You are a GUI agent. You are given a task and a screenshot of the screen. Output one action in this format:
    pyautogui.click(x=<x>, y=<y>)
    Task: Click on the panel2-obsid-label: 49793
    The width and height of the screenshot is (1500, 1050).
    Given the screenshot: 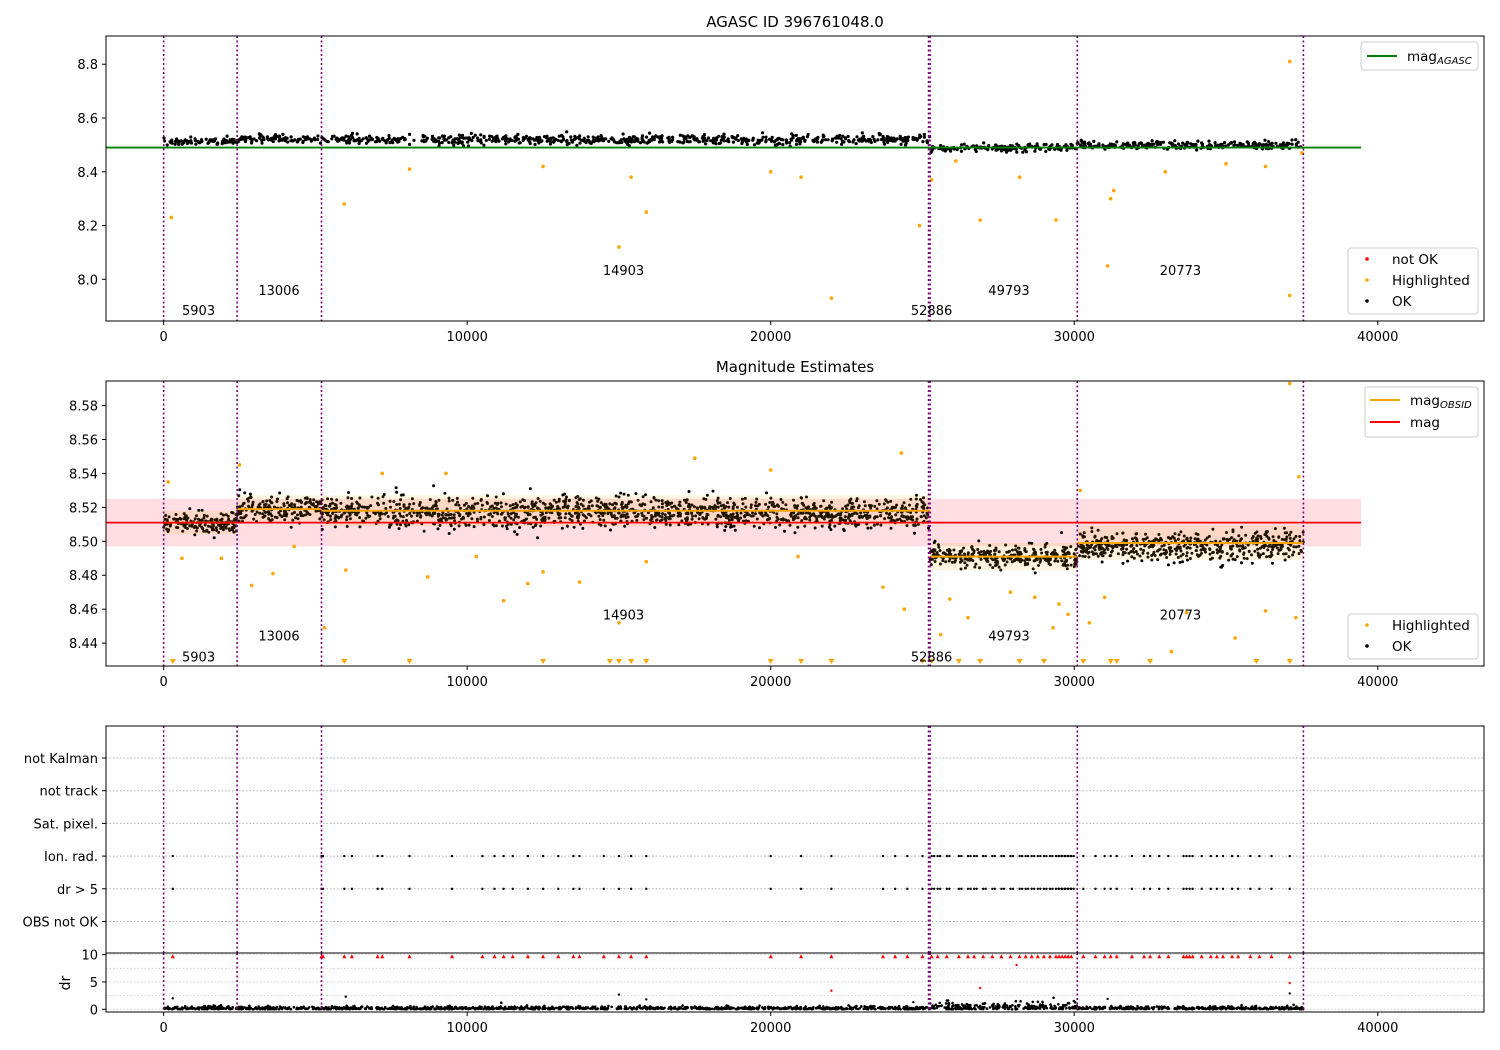 What is the action you would take?
    pyautogui.click(x=1008, y=636)
    